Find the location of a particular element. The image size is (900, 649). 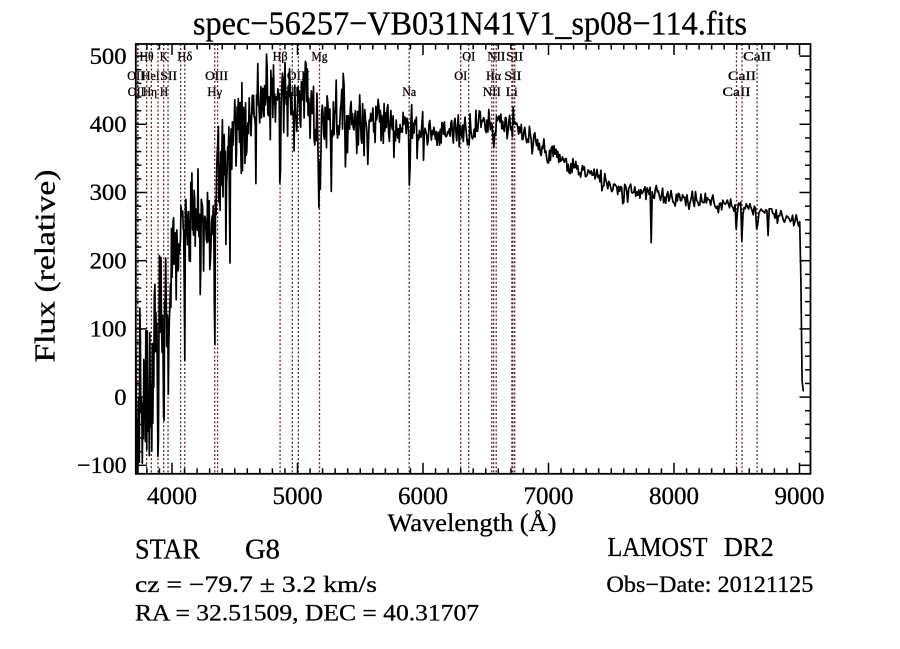

svg-text: 200 is located at coordinates (108, 261).